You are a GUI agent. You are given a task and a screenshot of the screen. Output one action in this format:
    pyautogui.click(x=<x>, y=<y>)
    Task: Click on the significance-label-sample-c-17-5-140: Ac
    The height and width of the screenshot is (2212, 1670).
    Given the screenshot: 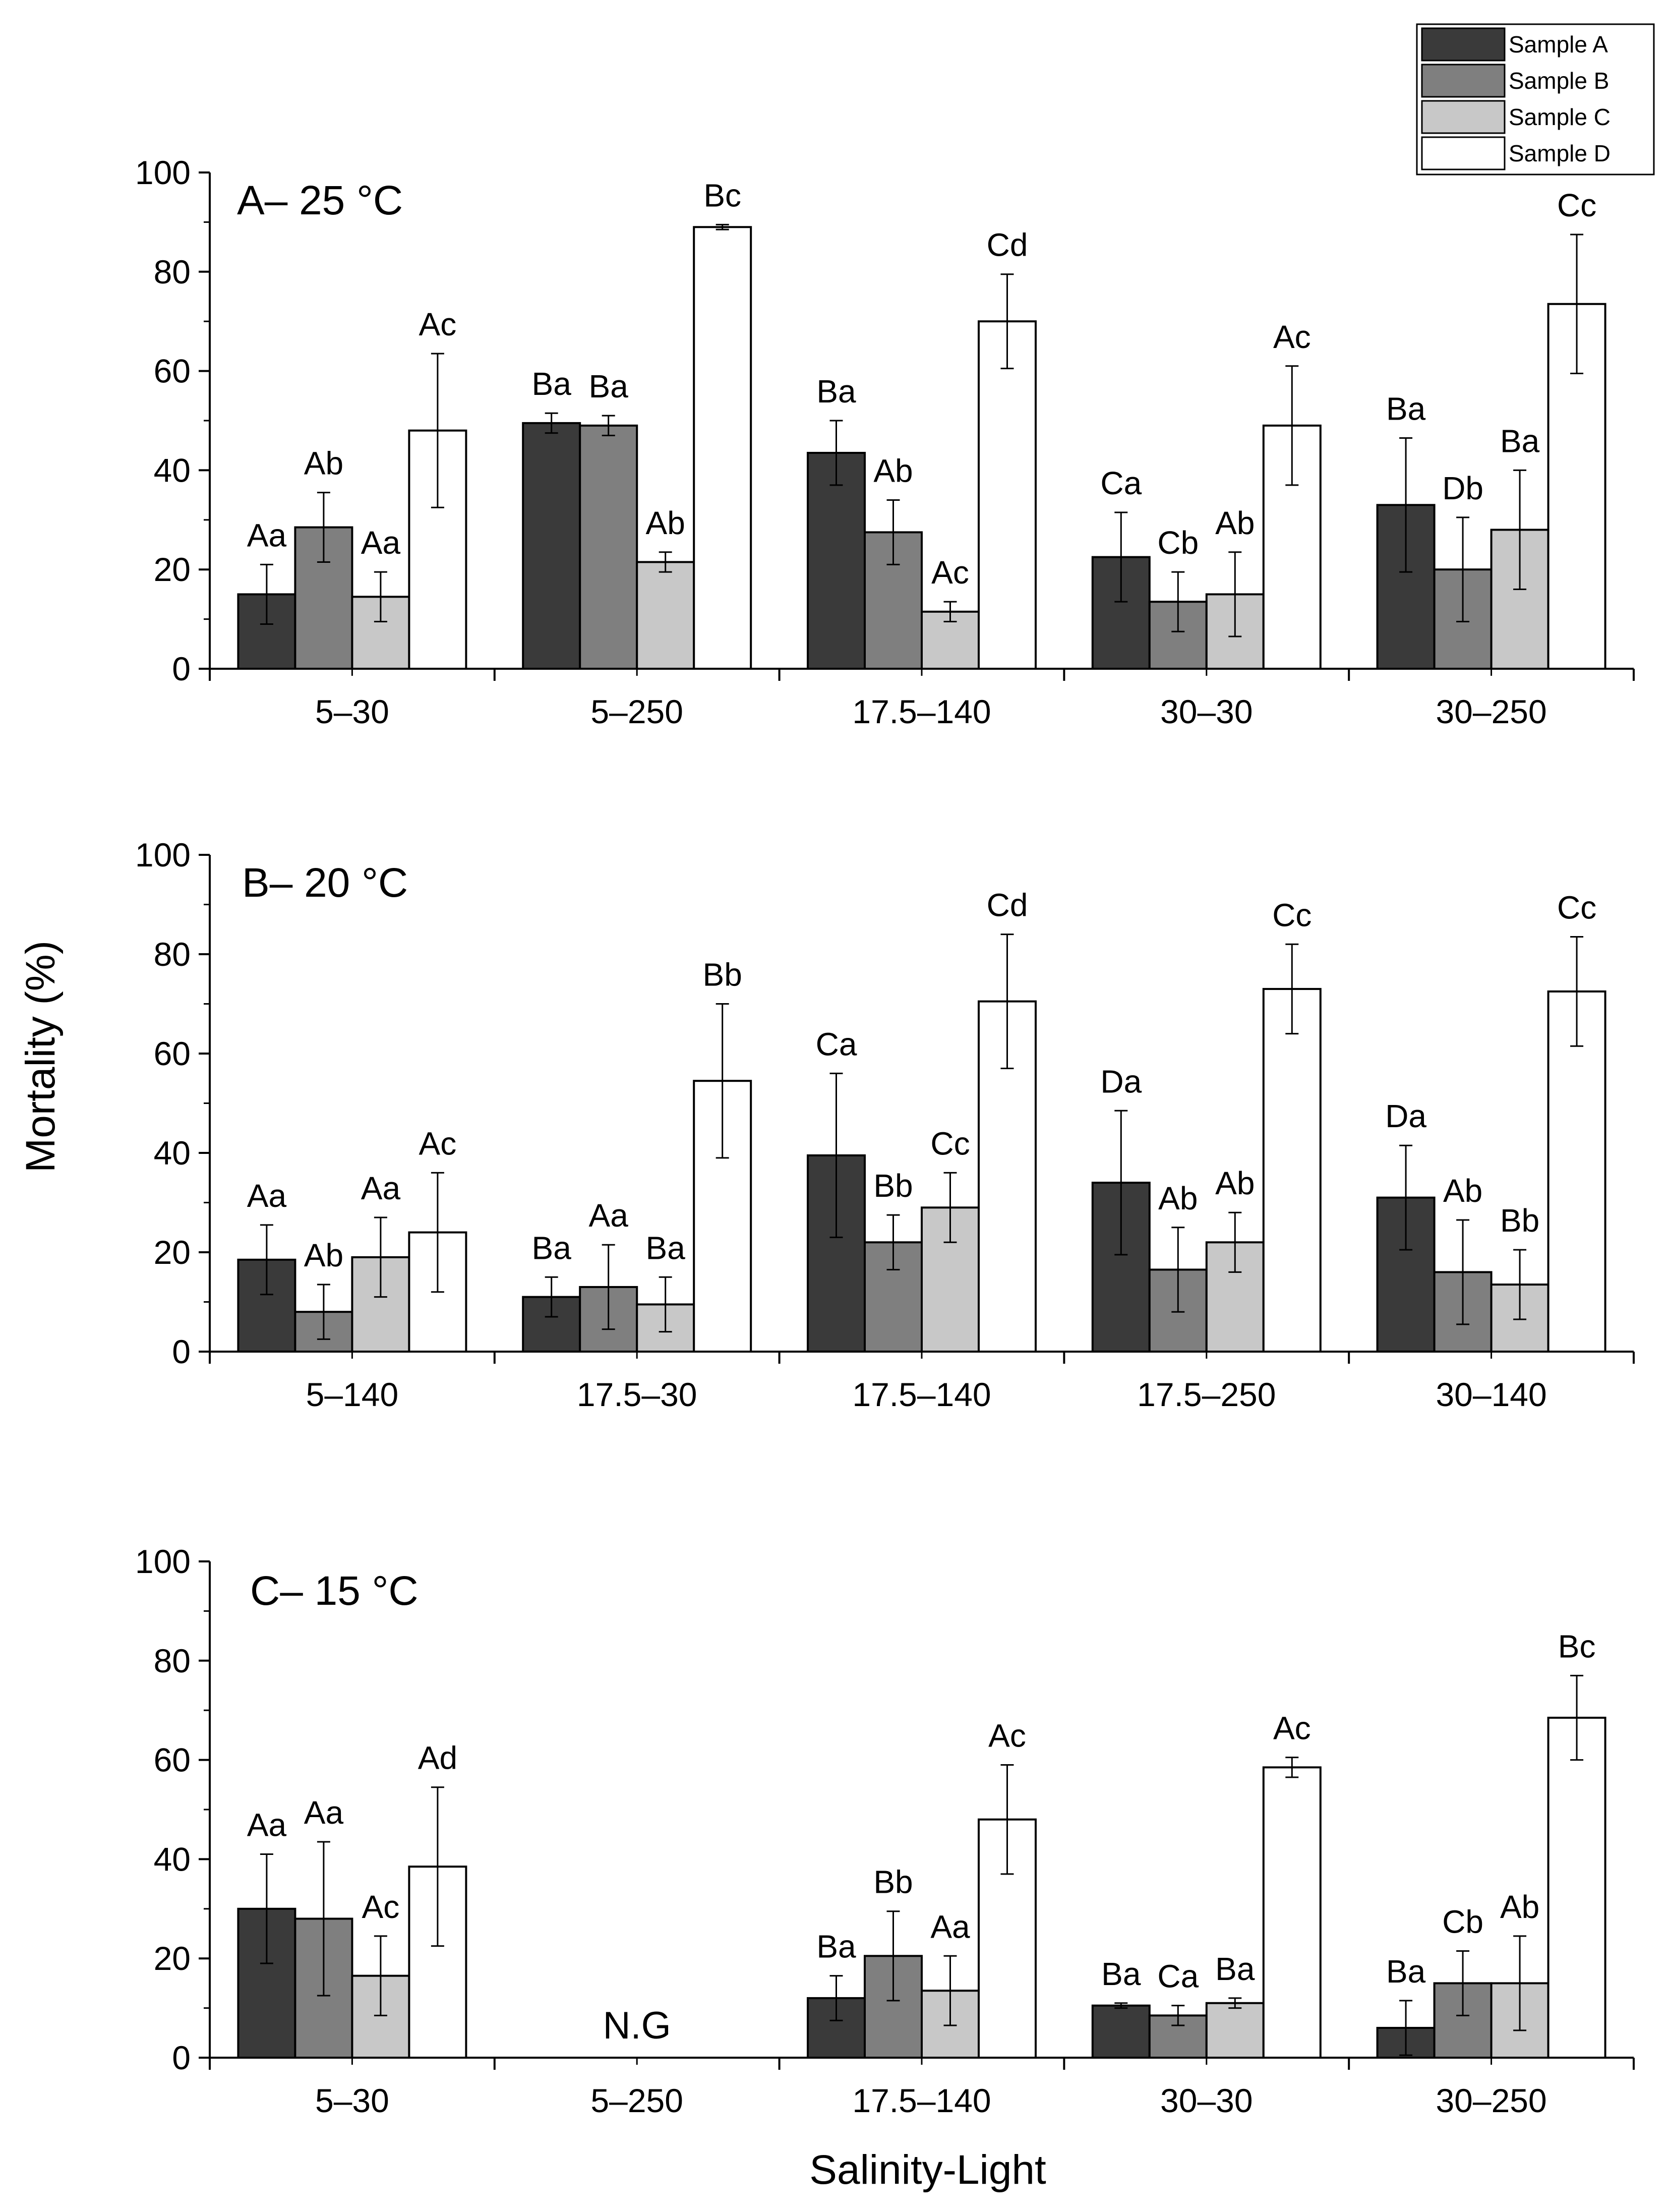 What is the action you would take?
    pyautogui.click(x=950, y=572)
    